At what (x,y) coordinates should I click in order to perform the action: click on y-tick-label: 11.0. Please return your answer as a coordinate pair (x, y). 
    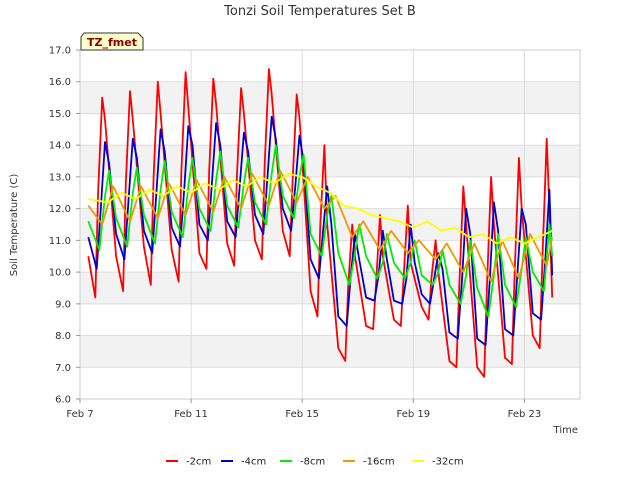
    Looking at the image, I should click on (60, 241).